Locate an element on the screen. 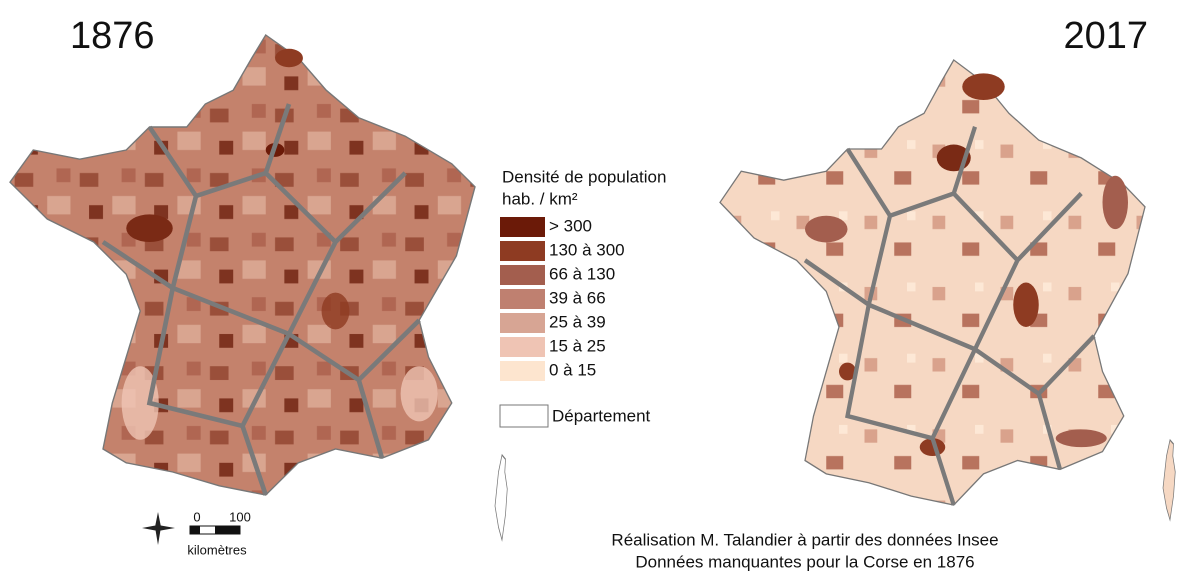 This screenshot has width=1200, height=583. legend-label: 130 à 300 is located at coordinates (587, 249).